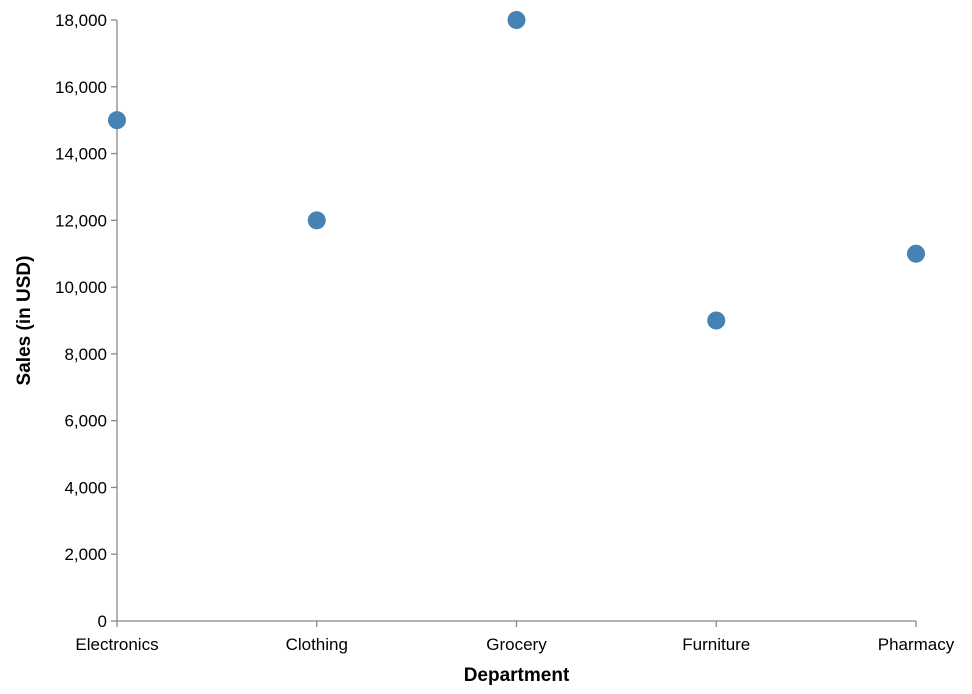 Image resolution: width=972 pixels, height=694 pixels. What do you see at coordinates (81, 87) in the screenshot?
I see `y-tick-label: 16,000` at bounding box center [81, 87].